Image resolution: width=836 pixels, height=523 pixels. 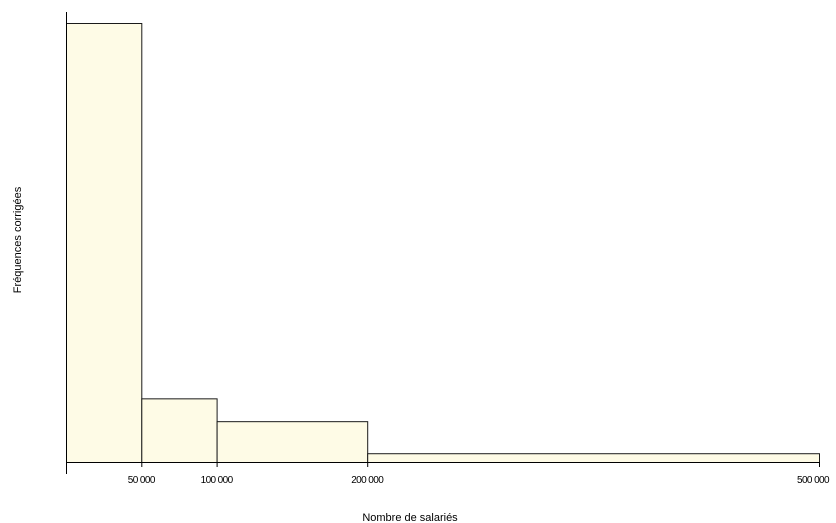 What do you see at coordinates (142, 480) in the screenshot?
I see `x-tick-label: 50 000` at bounding box center [142, 480].